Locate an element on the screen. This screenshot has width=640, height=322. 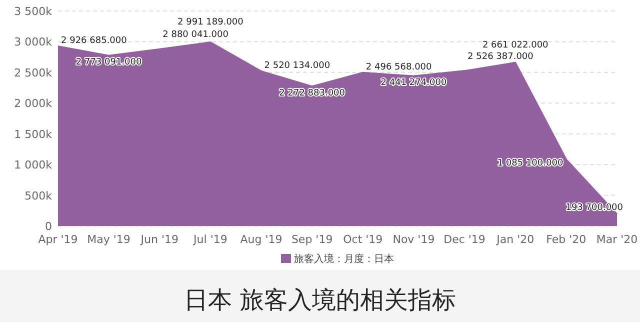
x-tick-label: Apr '19 is located at coordinates (58, 239).